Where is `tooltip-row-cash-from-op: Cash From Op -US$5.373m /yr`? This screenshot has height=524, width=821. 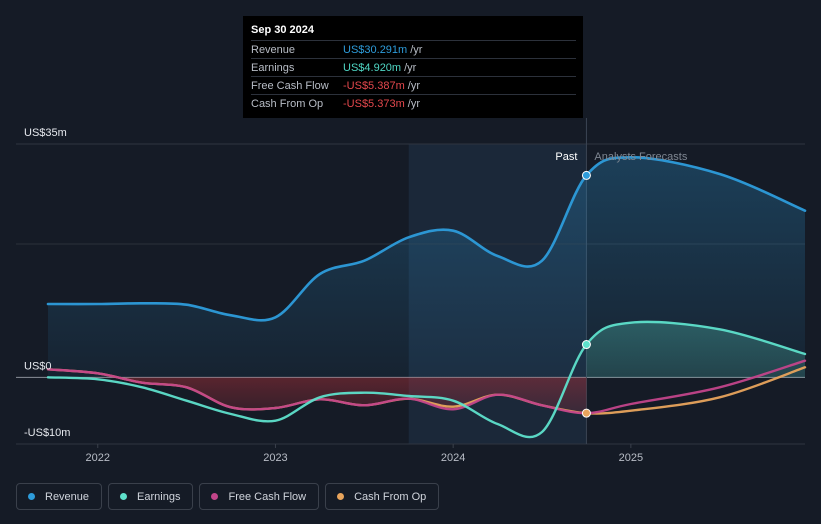 tooltip-row-cash-from-op: Cash From Op -US$5.373m /yr is located at coordinates (413, 103).